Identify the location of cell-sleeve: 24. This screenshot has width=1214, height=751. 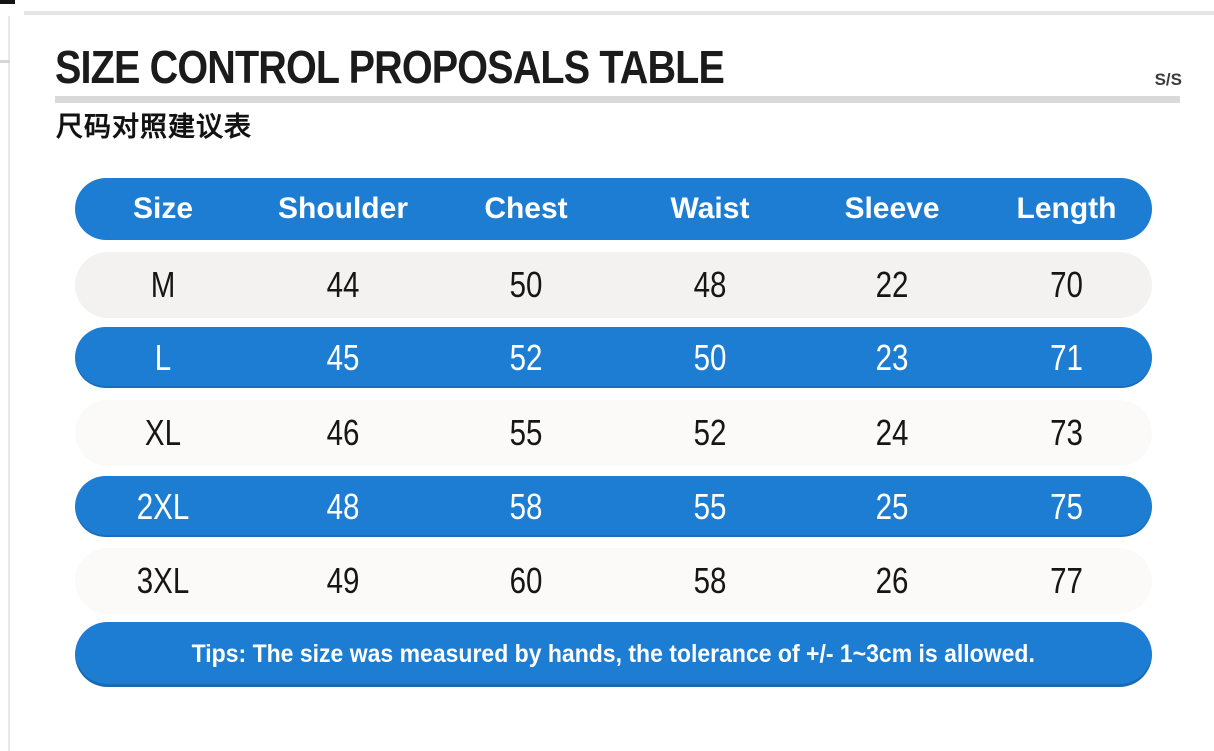
(892, 432).